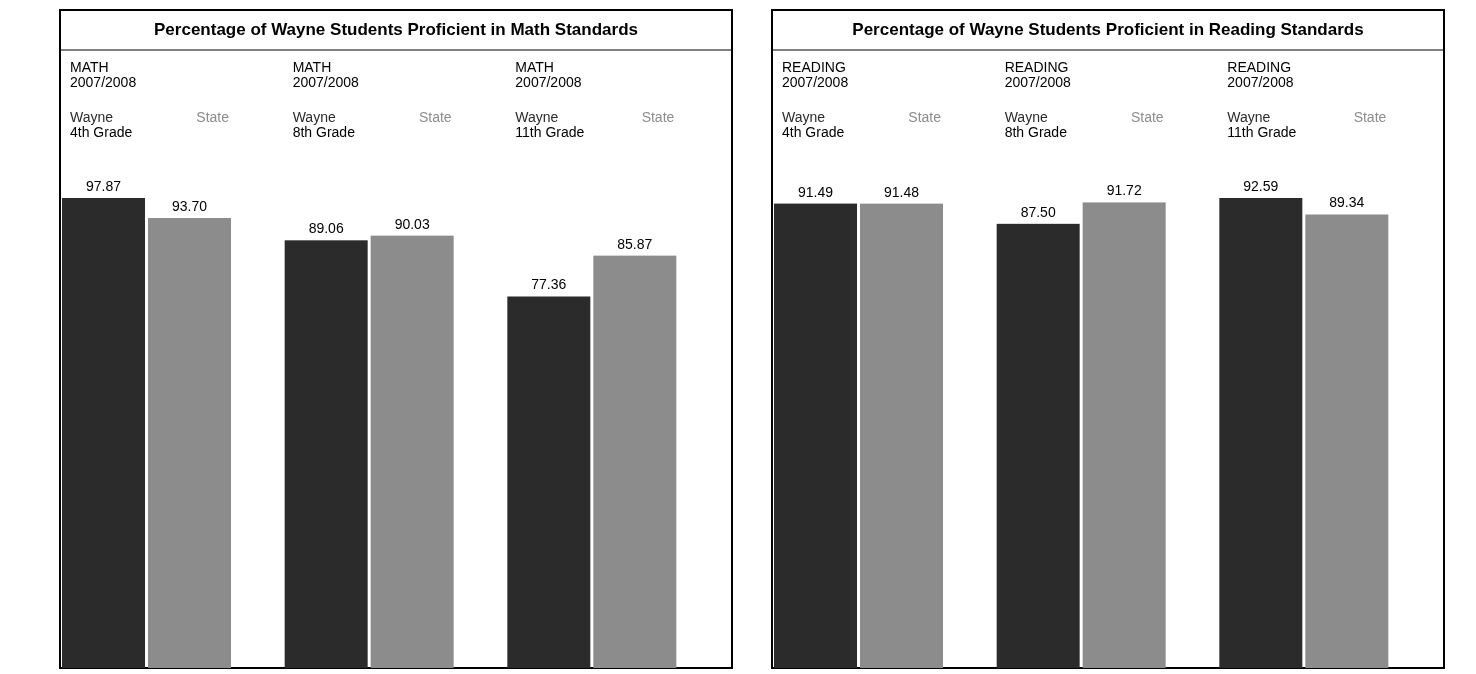  What do you see at coordinates (635, 243) in the screenshot?
I see `data-label: 85.87` at bounding box center [635, 243].